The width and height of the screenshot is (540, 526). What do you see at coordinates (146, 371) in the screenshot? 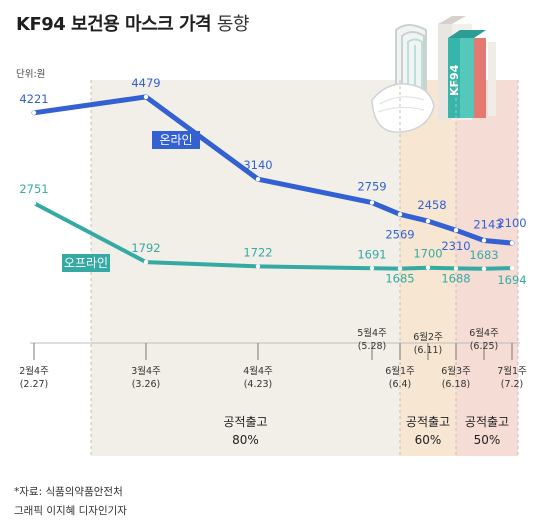
I see `x-tick-label-1-0: 3월4주` at bounding box center [146, 371].